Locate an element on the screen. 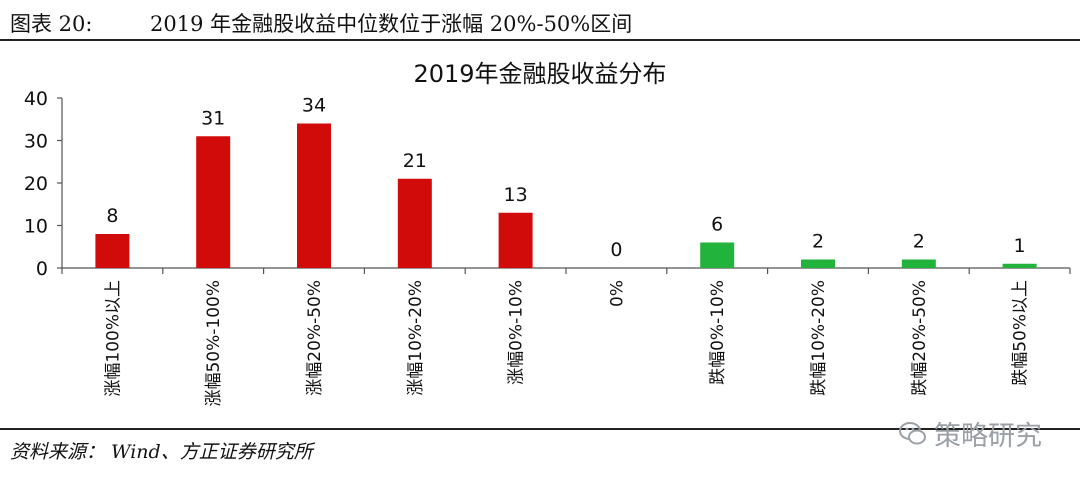  y-tick-label: 0 is located at coordinates (42, 269).